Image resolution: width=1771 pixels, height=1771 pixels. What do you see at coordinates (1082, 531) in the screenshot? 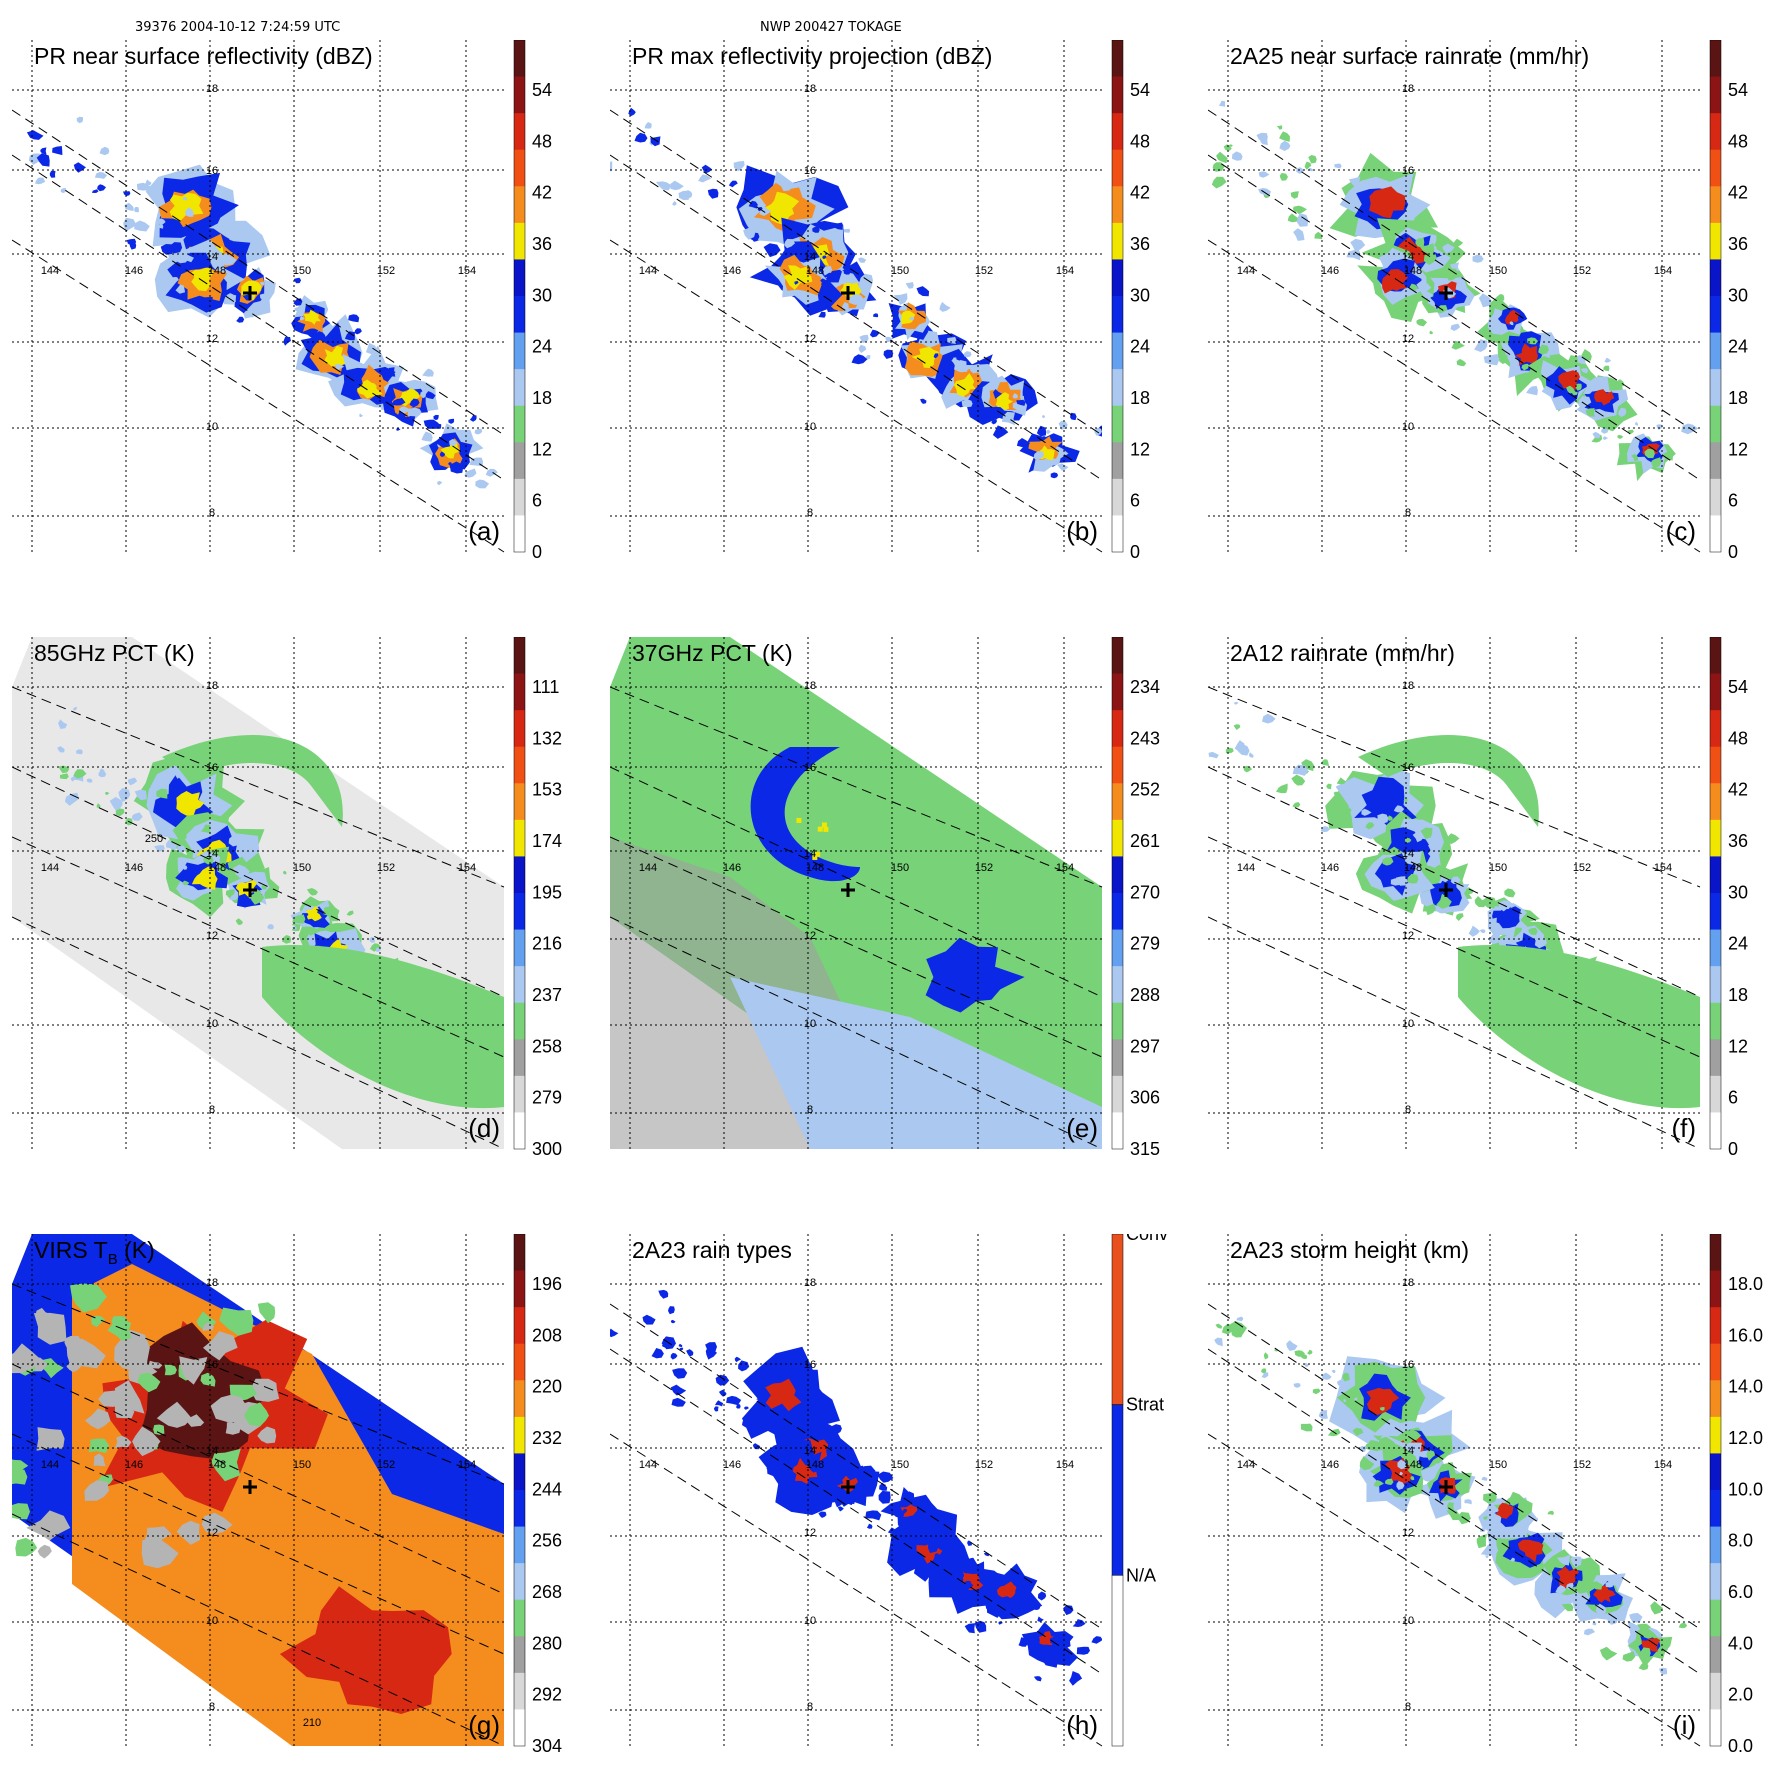
I see `panel-letter-label: (b)` at bounding box center [1082, 531].